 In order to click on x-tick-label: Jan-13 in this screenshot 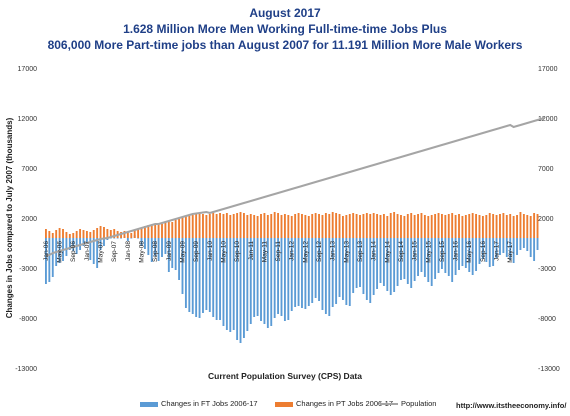, I will do `click(333, 251)`.